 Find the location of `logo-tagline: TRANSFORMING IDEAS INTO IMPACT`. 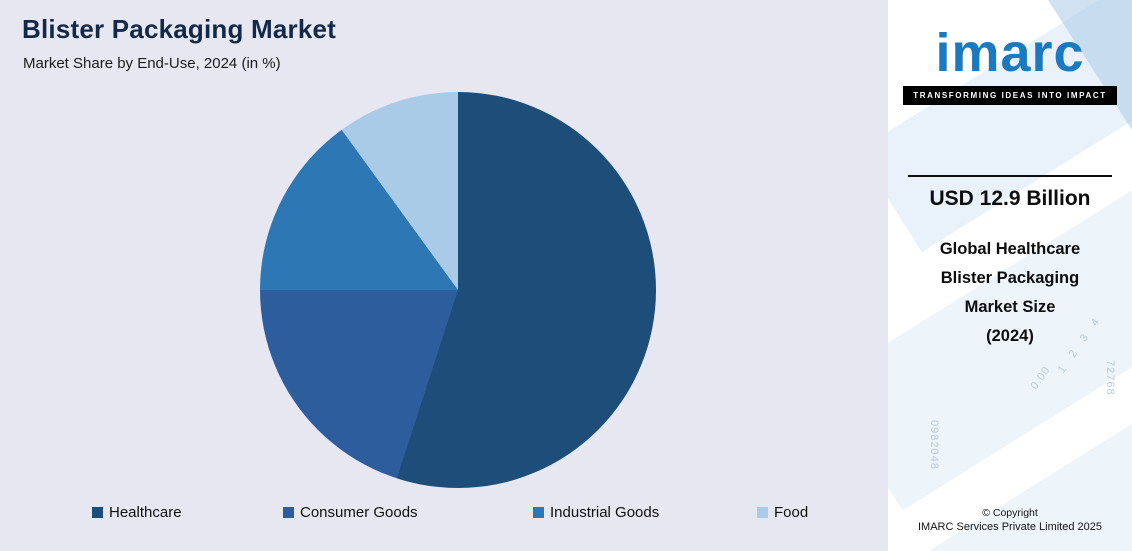

logo-tagline: TRANSFORMING IDEAS INTO IMPACT is located at coordinates (1010, 95).